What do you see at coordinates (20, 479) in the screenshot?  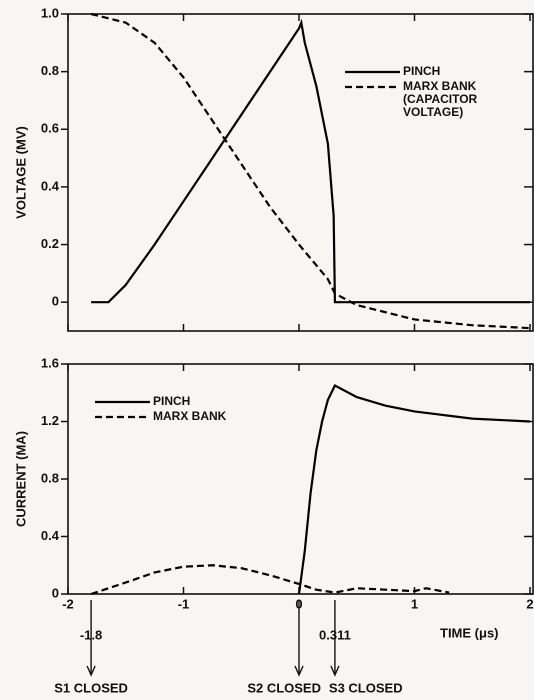 I see `y-axis-label: CURRENT (MA)` at bounding box center [20, 479].